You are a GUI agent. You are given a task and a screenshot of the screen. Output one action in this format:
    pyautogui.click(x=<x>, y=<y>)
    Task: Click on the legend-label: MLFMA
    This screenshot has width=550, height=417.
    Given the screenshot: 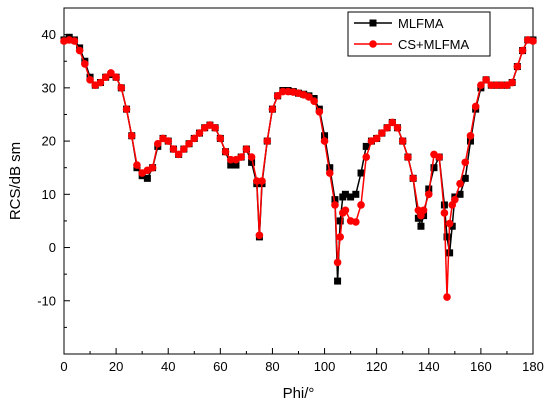 What is the action you would take?
    pyautogui.click(x=421, y=23)
    